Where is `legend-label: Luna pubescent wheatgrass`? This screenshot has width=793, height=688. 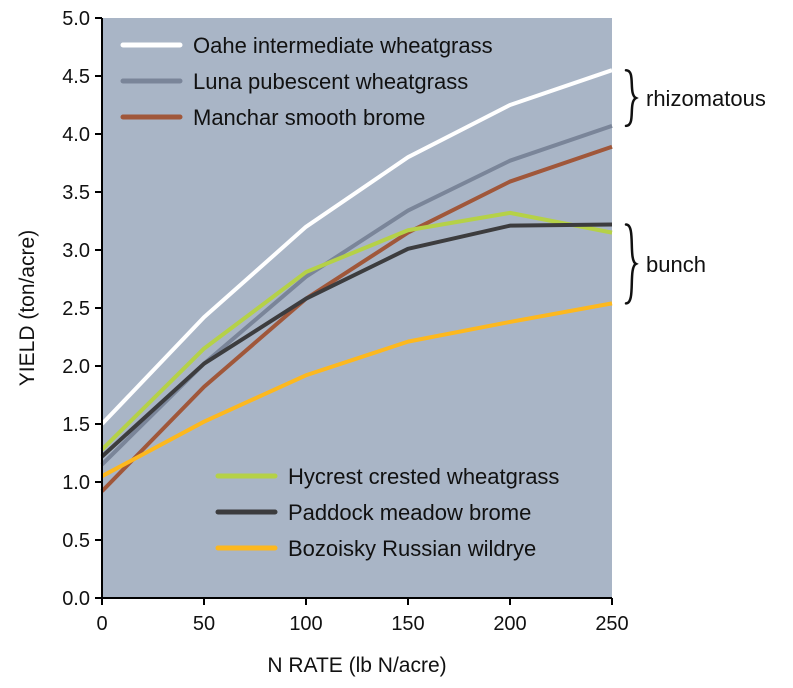 legend-label: Luna pubescent wheatgrass is located at coordinates (330, 81).